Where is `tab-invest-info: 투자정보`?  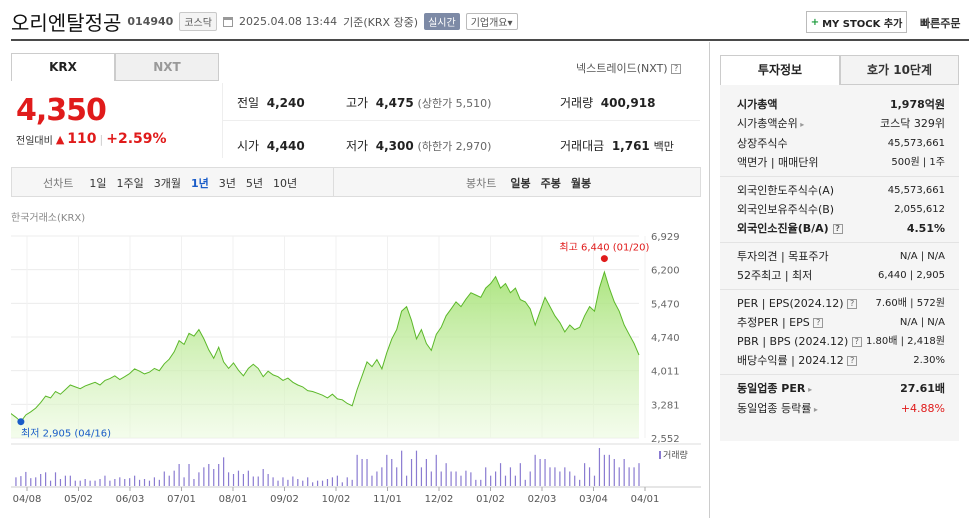
tab-invest-info: 투자정보 is located at coordinates (780, 70).